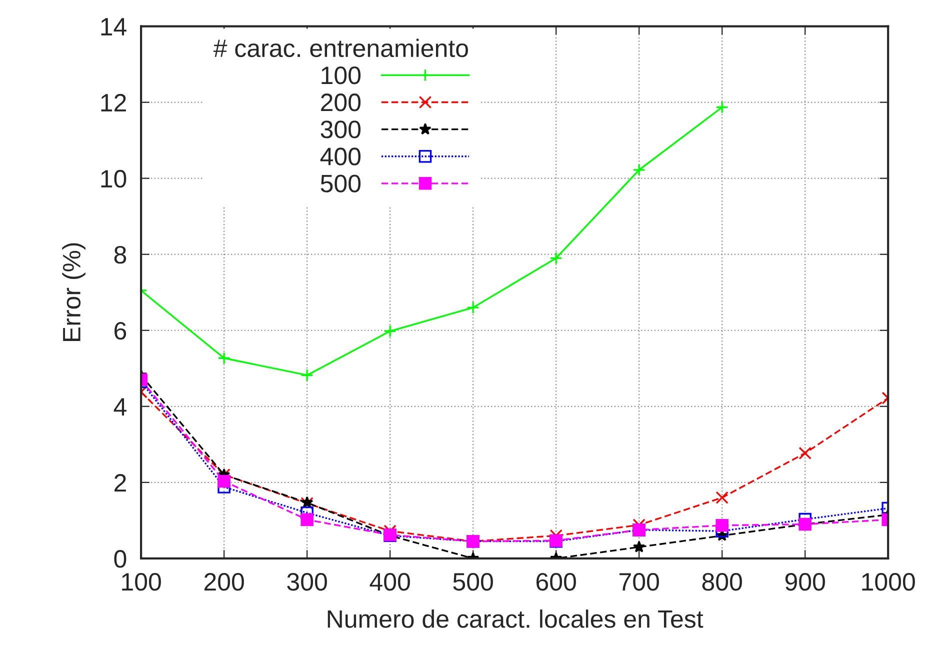 The height and width of the screenshot is (657, 928). I want to click on y-tick-label: 14, so click(113, 27).